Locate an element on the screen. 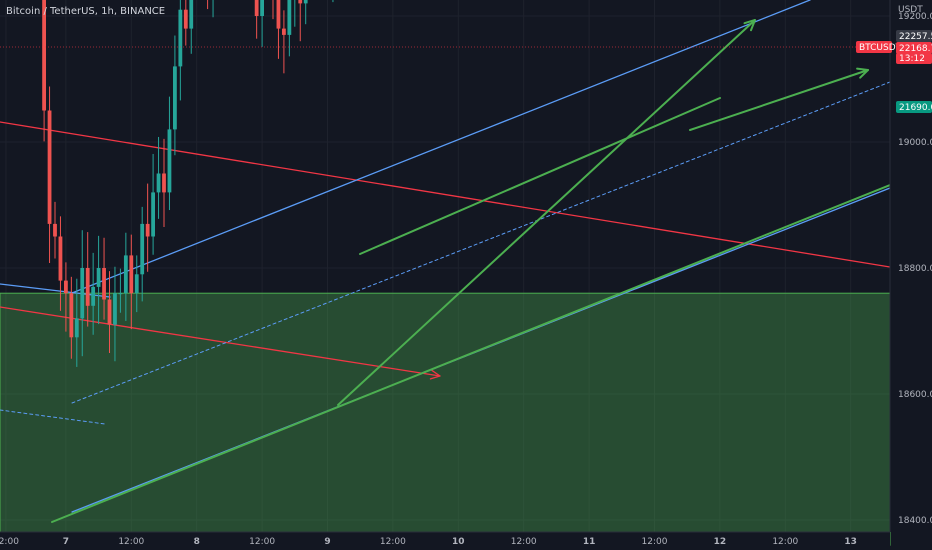 This screenshot has height=550, width=932. position-top-tag-text: 22257.59 is located at coordinates (915, 37).